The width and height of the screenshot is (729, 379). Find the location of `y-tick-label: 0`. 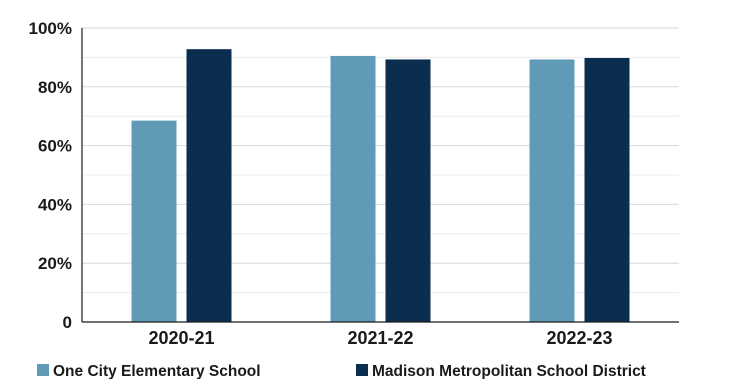

y-tick-label: 0 is located at coordinates (67, 322).